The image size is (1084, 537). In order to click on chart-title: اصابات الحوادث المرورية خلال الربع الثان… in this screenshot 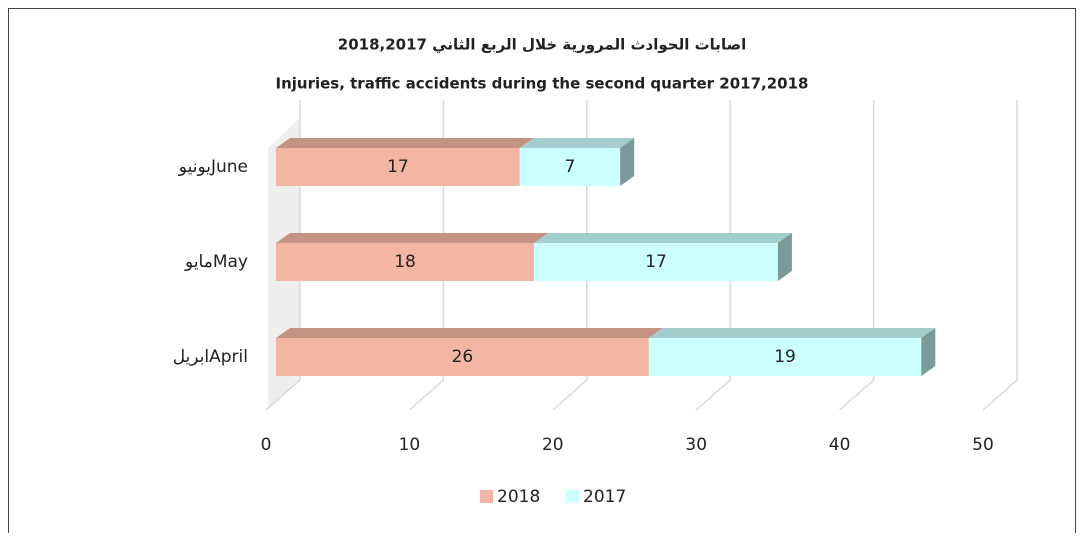, I will do `click(542, 45)`.